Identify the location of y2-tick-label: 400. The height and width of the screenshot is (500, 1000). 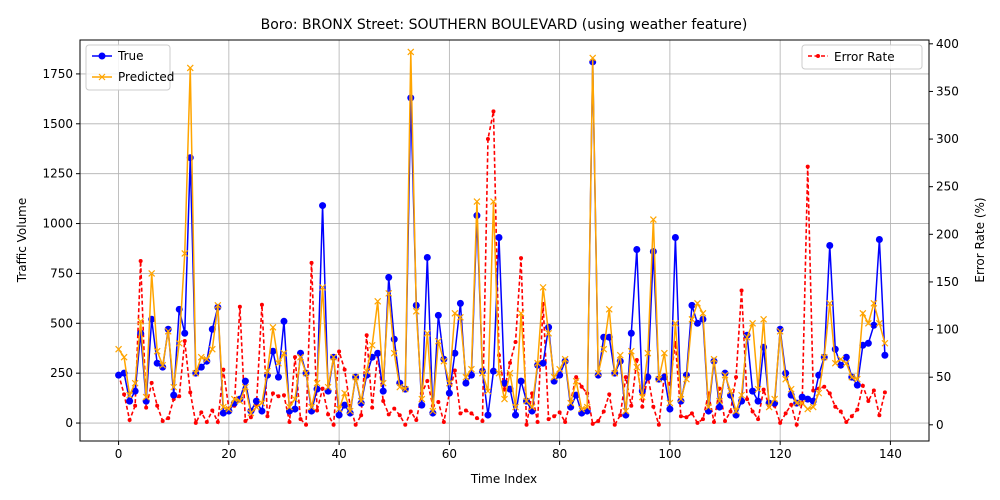
(947, 44).